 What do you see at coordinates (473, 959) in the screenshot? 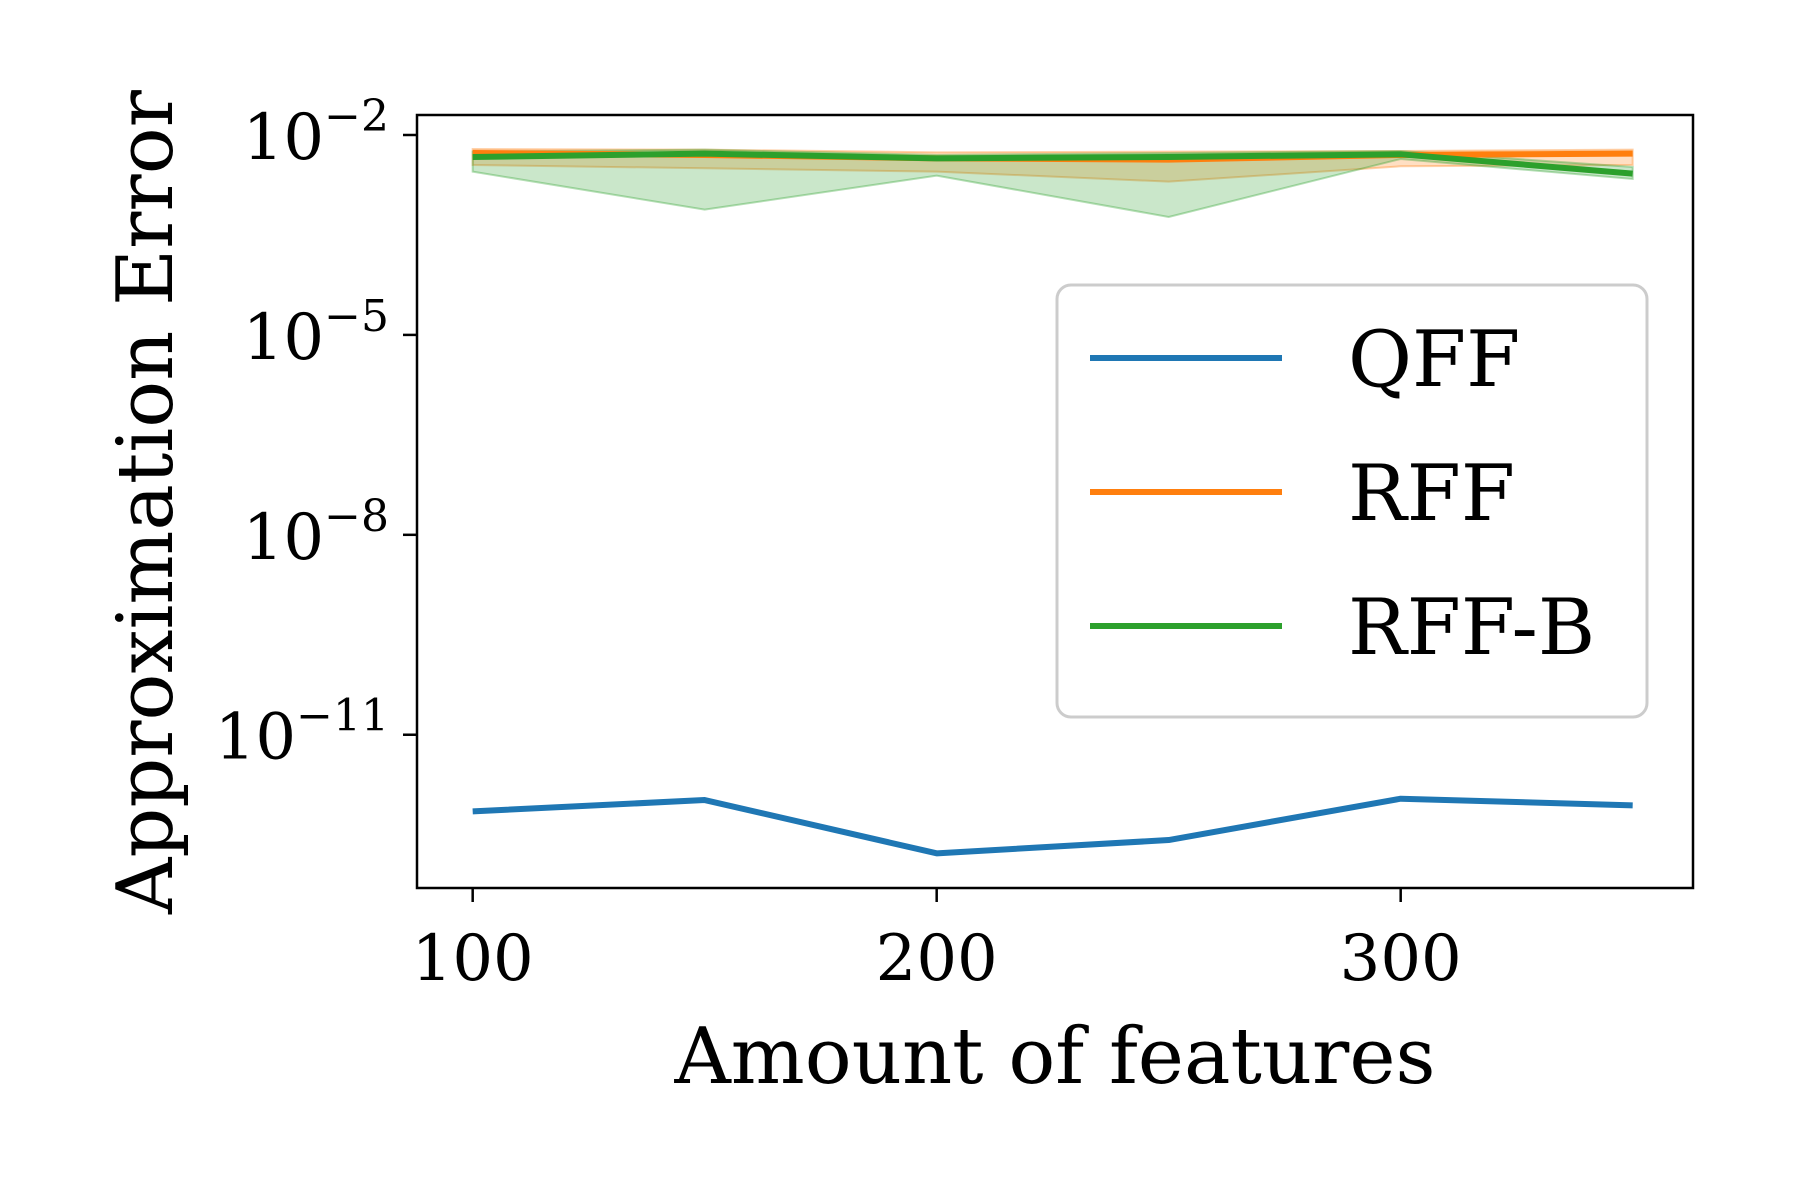
I see `x-tick-label: 100` at bounding box center [473, 959].